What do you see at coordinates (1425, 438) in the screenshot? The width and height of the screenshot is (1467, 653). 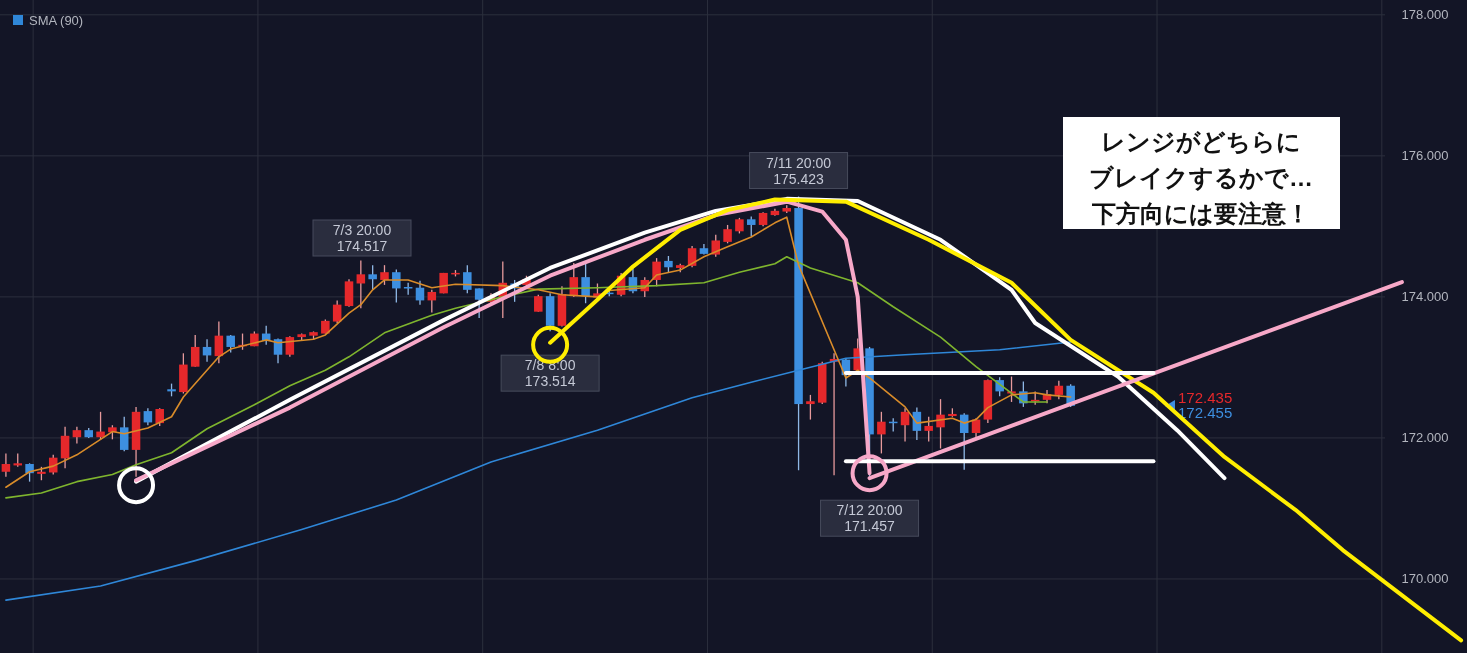 I see `ytick: 172.000` at bounding box center [1425, 438].